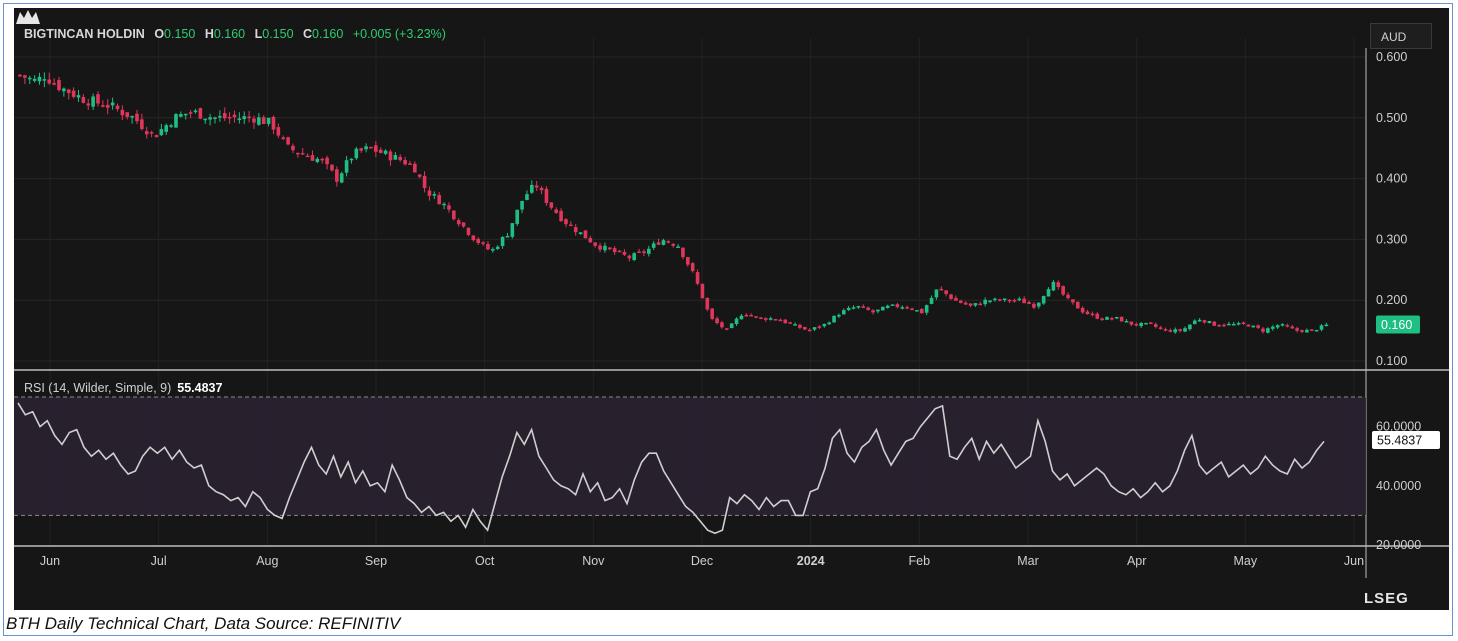 The width and height of the screenshot is (1458, 641). What do you see at coordinates (1391, 361) in the screenshot?
I see `price-tick-label: 0.100` at bounding box center [1391, 361].